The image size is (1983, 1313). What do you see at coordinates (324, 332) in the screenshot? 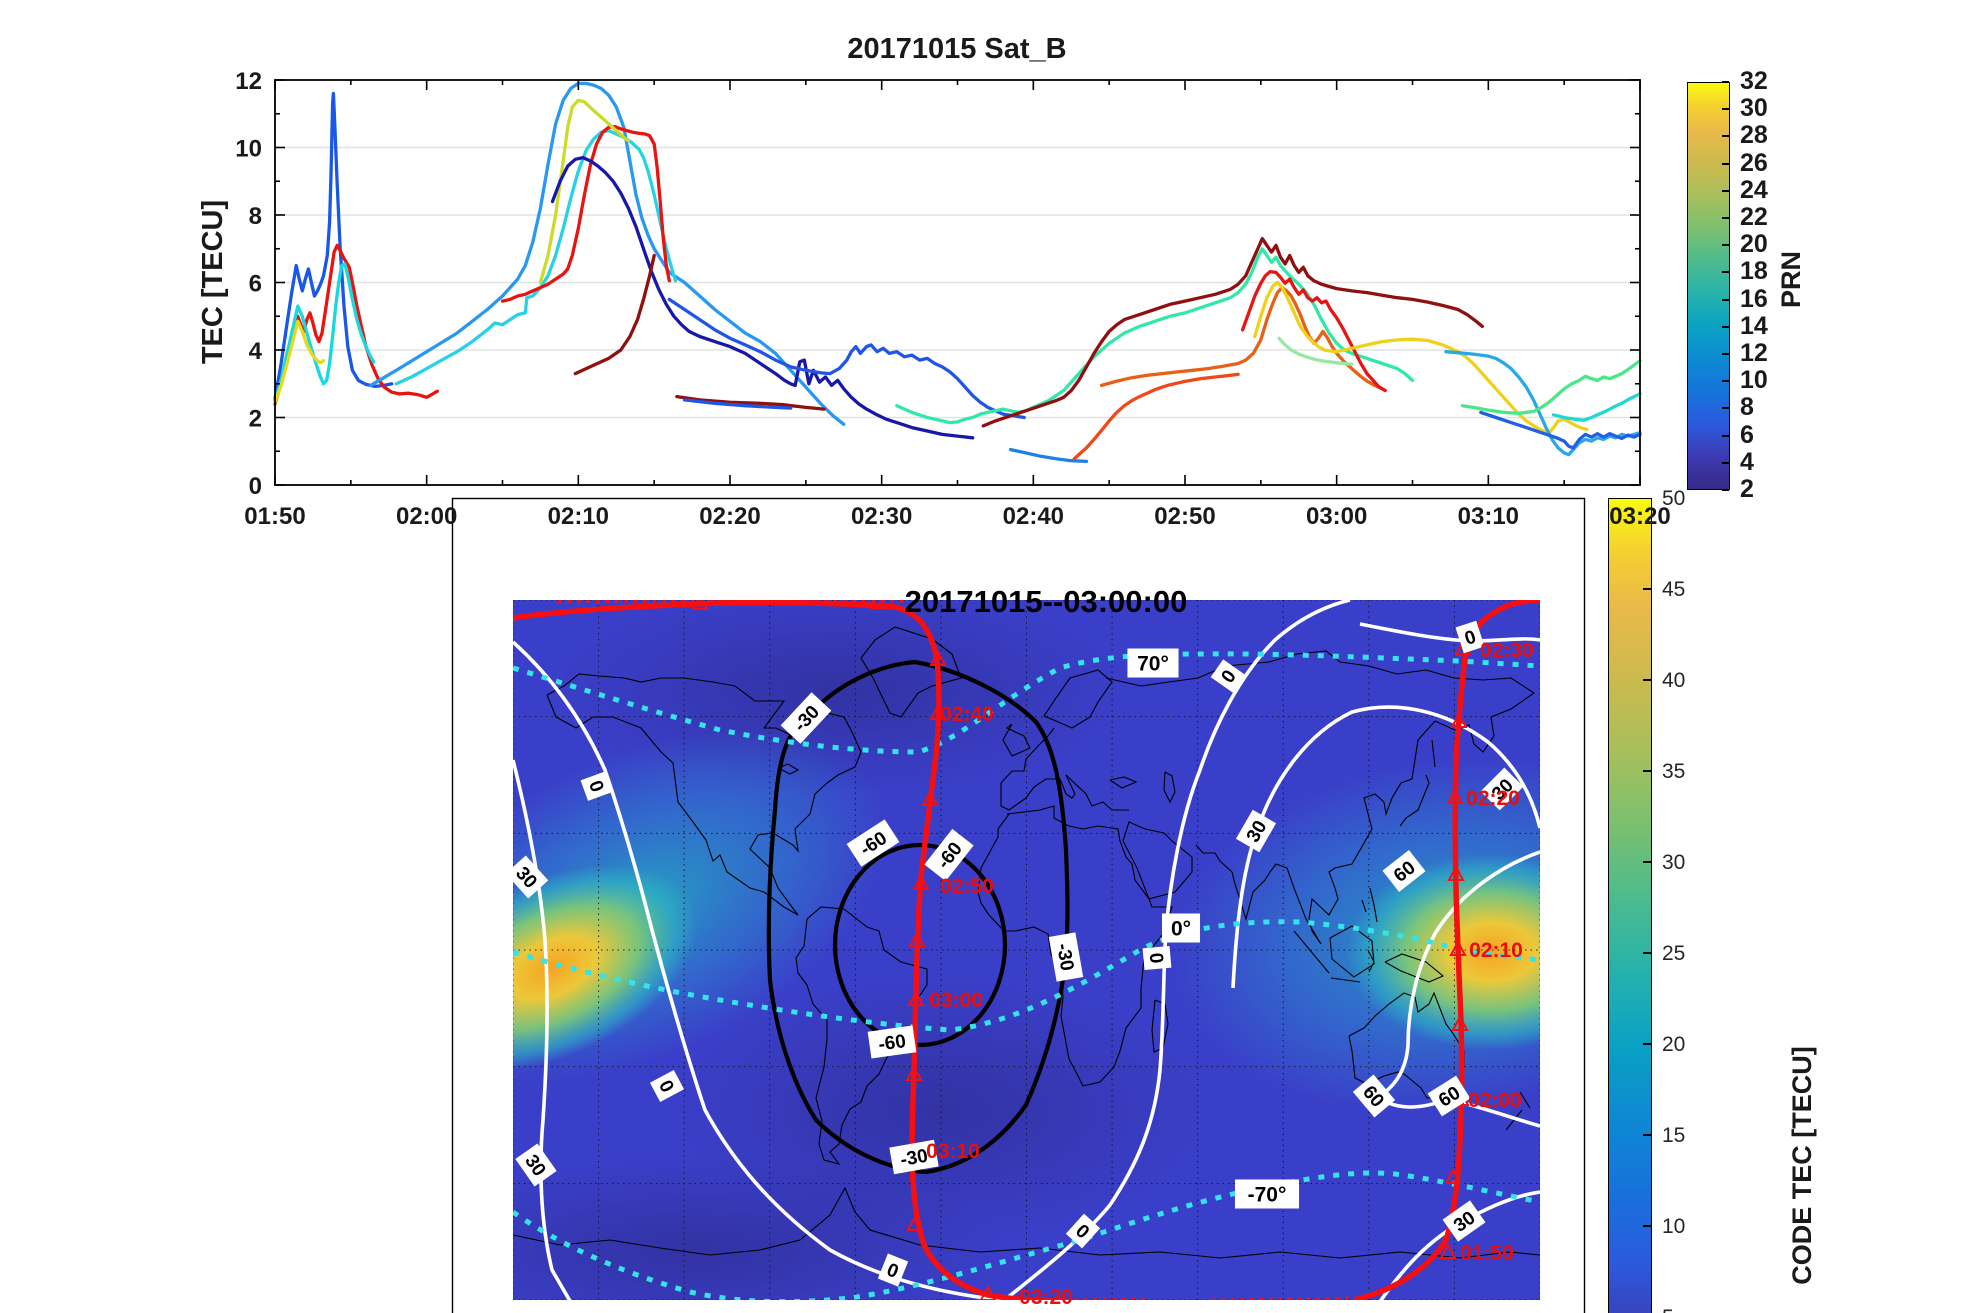
I see `series-PRN-cyan-early` at bounding box center [324, 332].